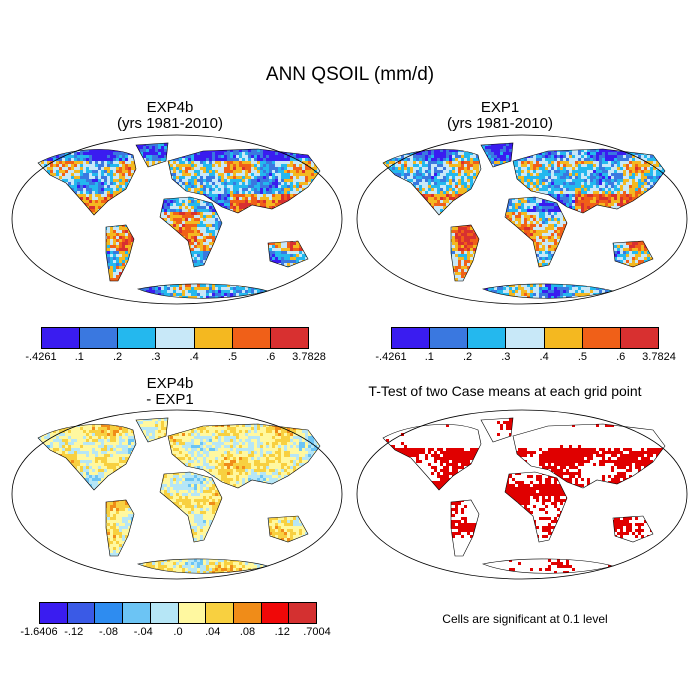  What do you see at coordinates (659, 357) in the screenshot?
I see `colorbar-tick-label: 3.7824` at bounding box center [659, 357].